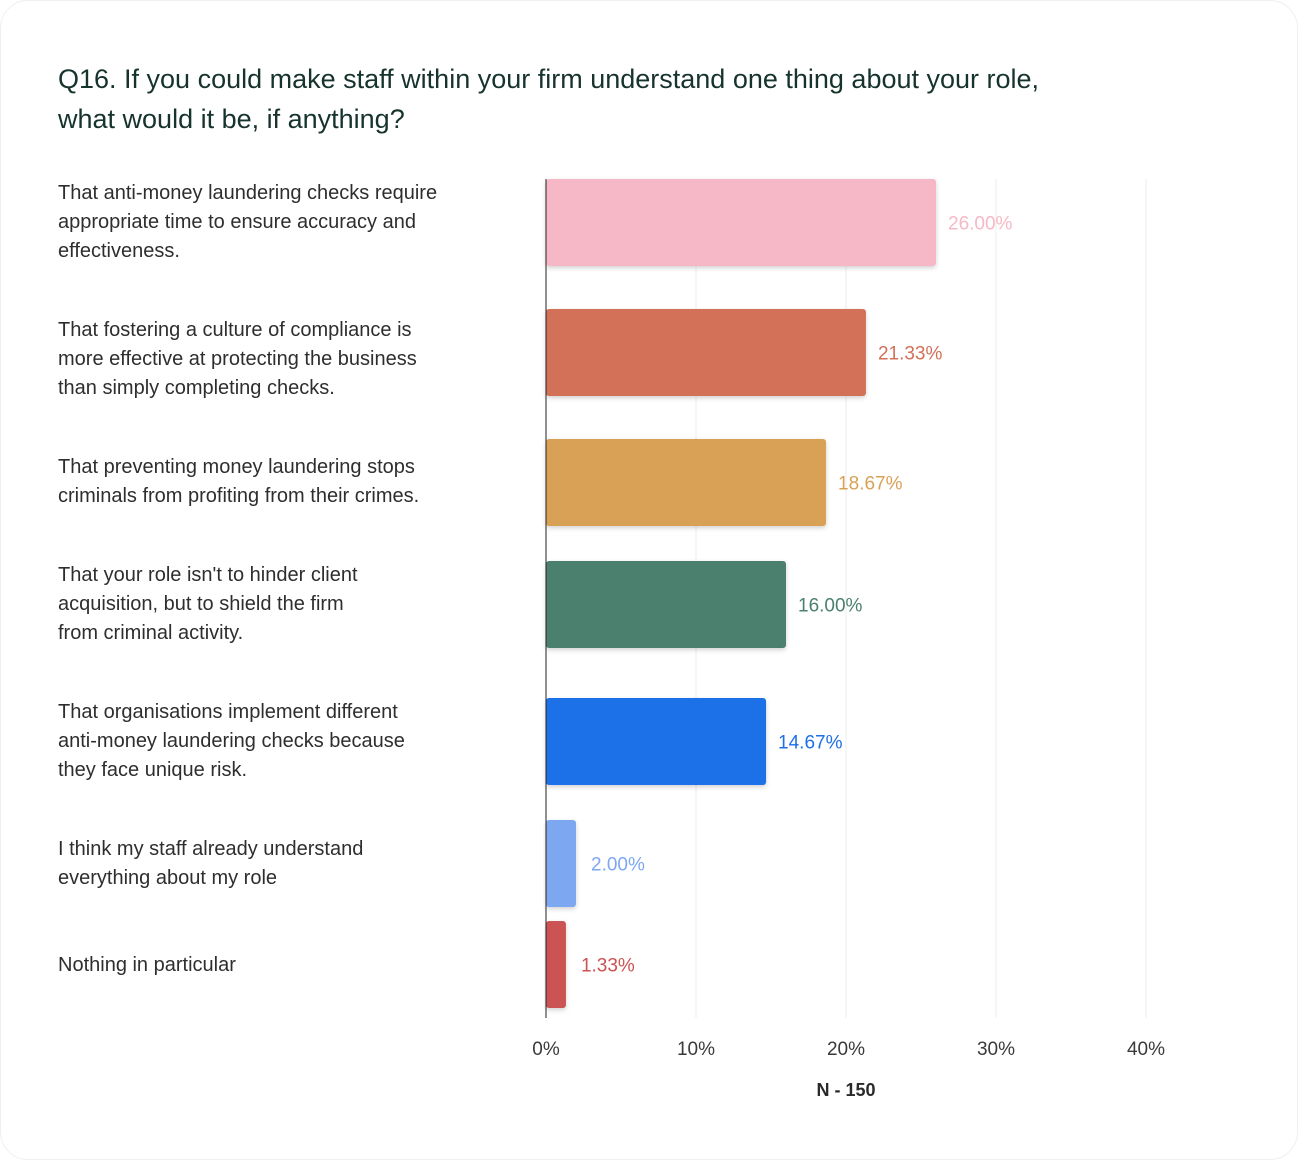  Describe the element at coordinates (546, 1049) in the screenshot. I see `x-tick-label: 0%` at that location.